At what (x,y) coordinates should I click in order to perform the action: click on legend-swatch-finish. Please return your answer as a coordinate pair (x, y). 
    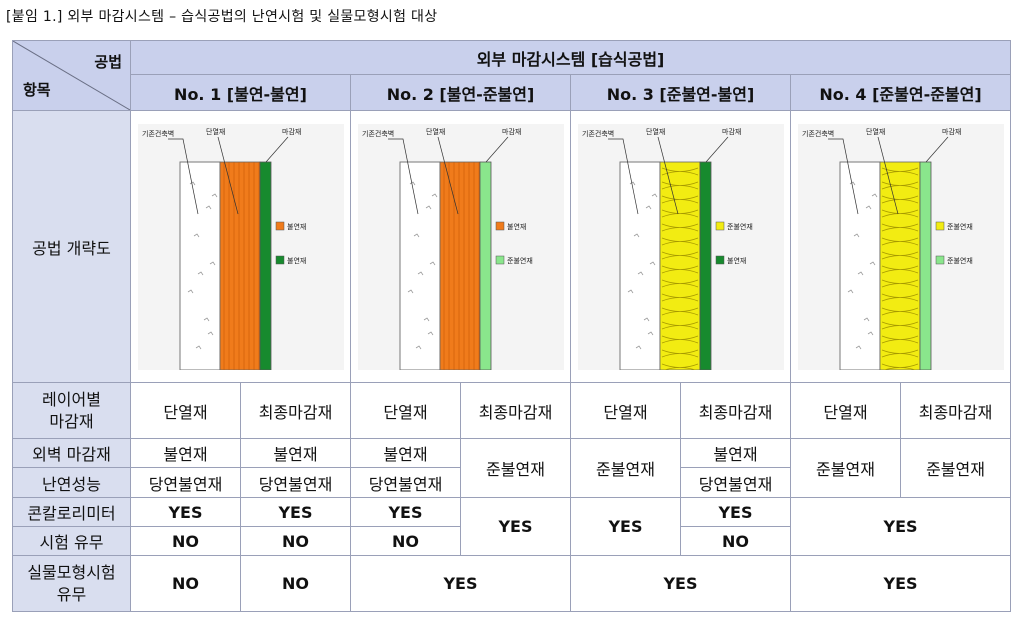
    Looking at the image, I should click on (719, 259).